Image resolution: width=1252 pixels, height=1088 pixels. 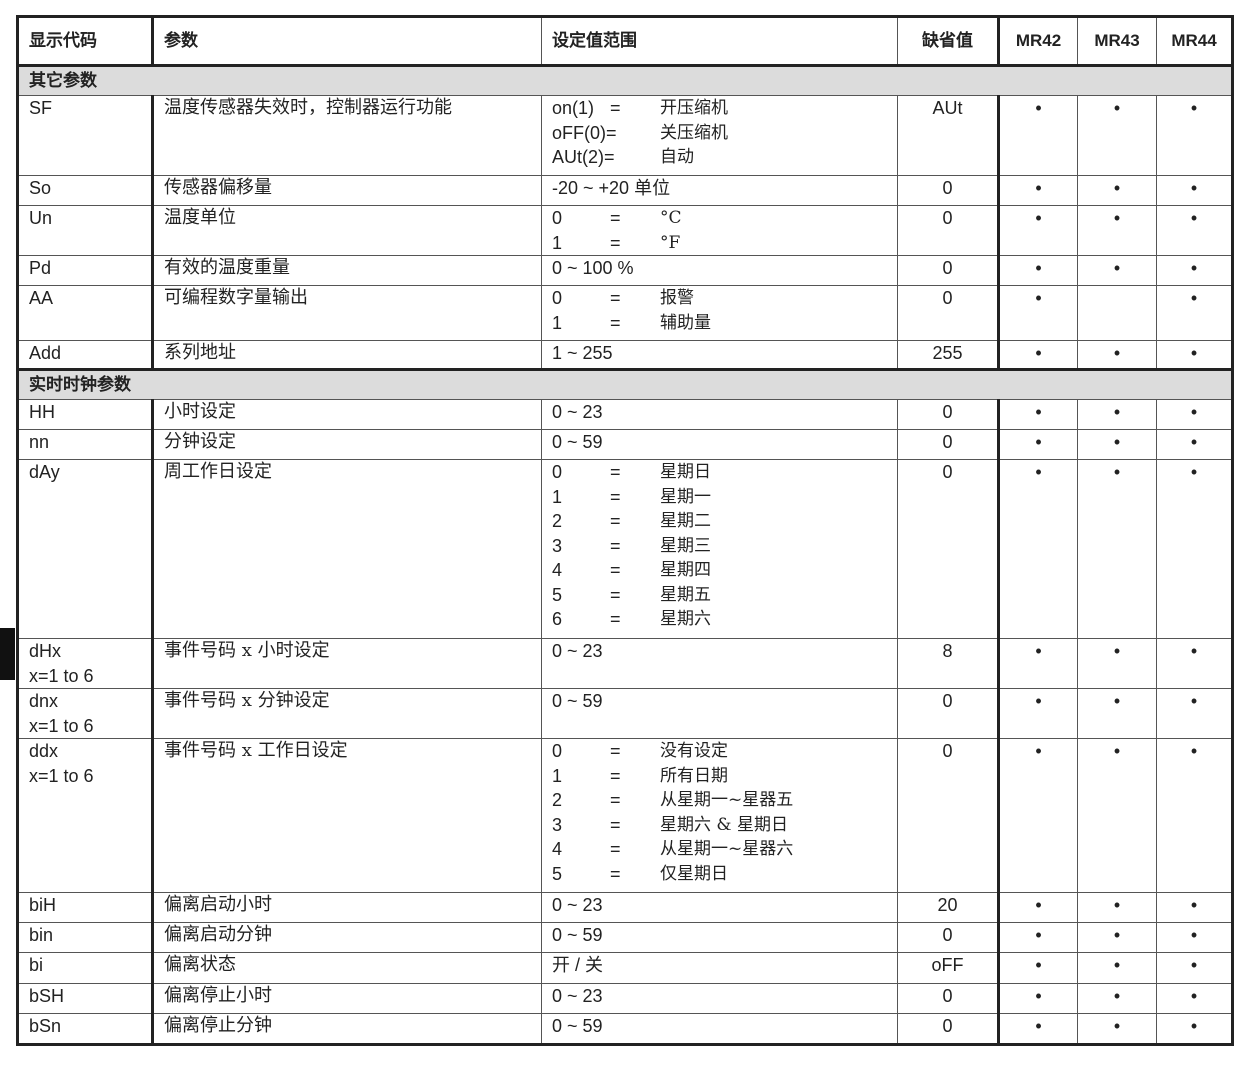 I want to click on range-meaning: °C, so click(x=671, y=218).